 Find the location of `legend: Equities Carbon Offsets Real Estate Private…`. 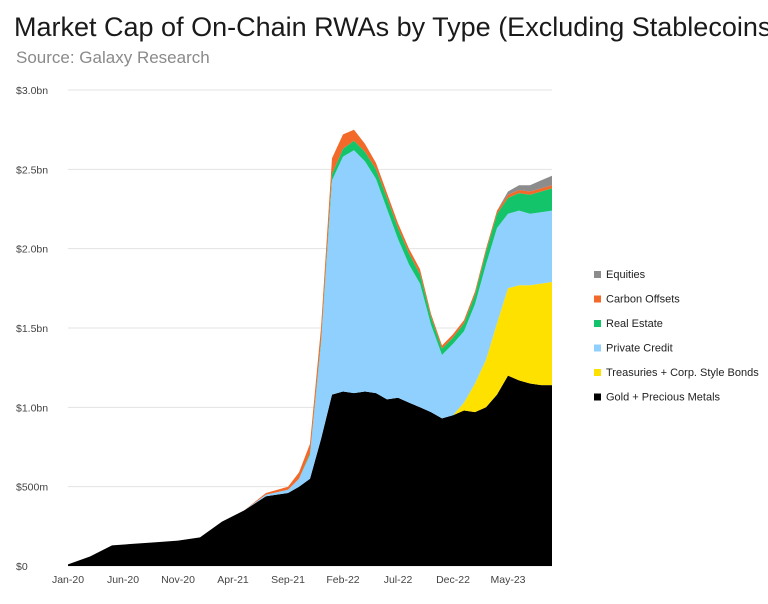

legend: Equities Carbon Offsets Real Estate Private… is located at coordinates (676, 336).